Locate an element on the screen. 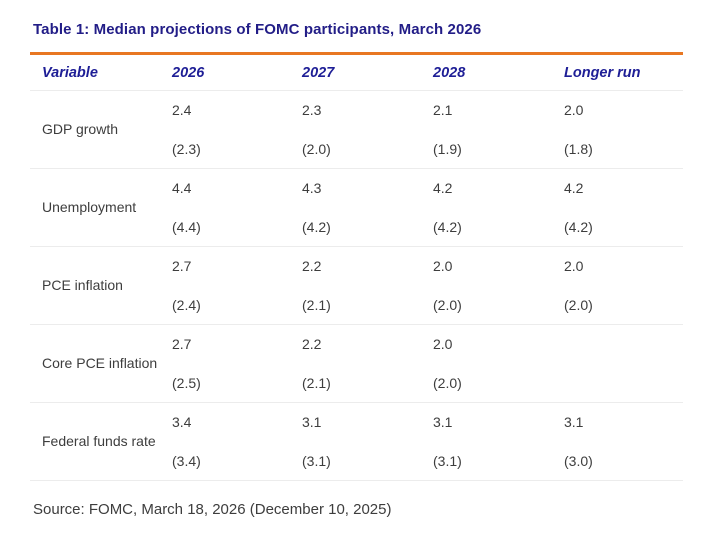  median-value-cell is located at coordinates (617, 343).